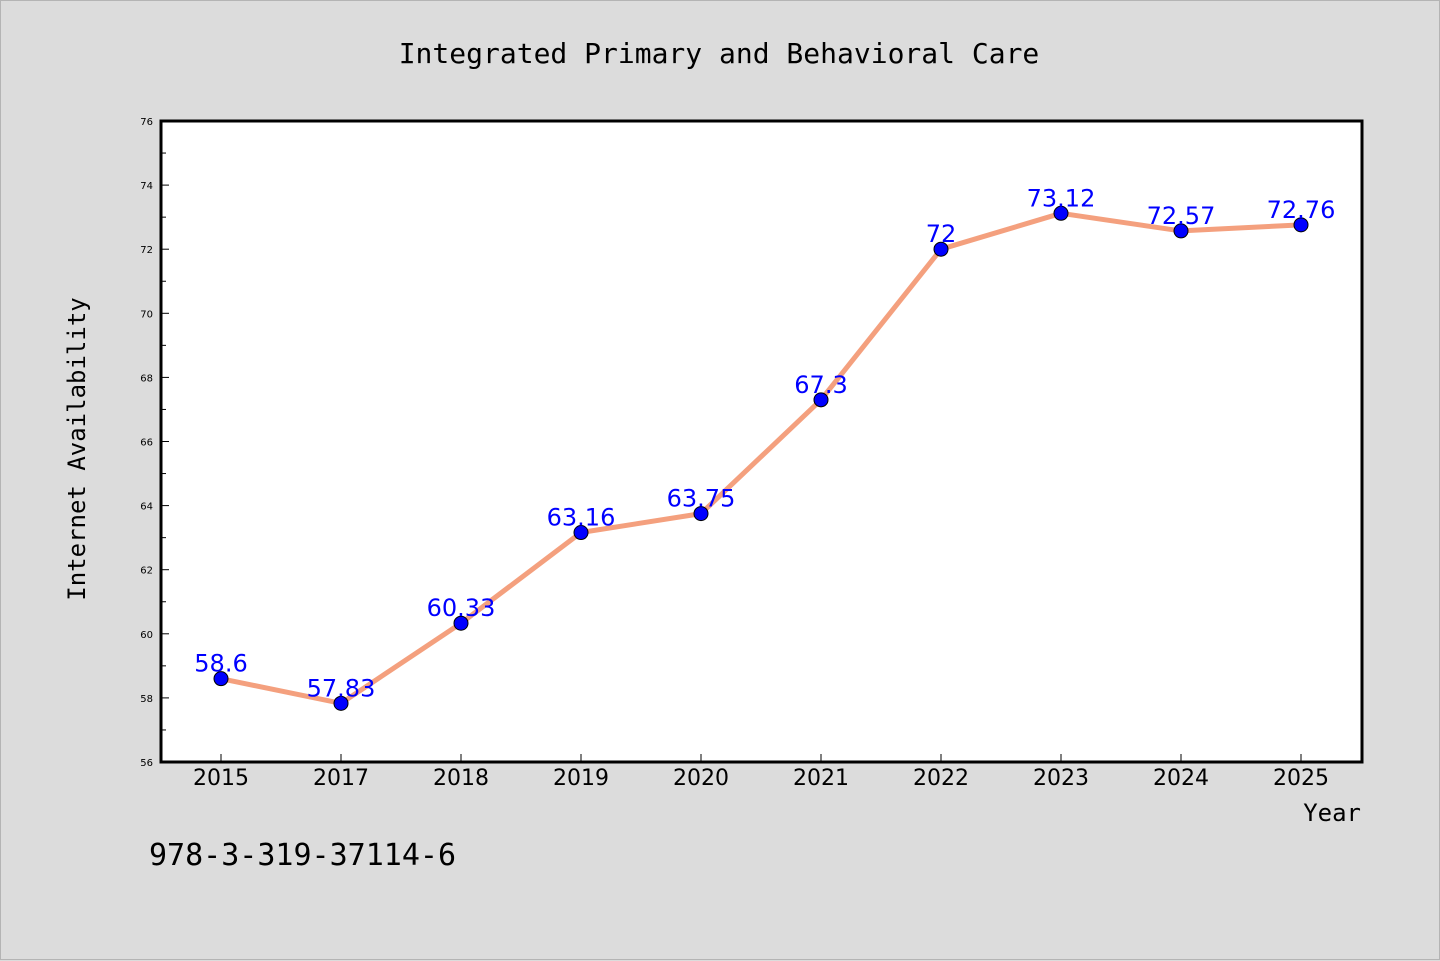 The width and height of the screenshot is (1440, 961). I want to click on x-tick-label: 2021, so click(821, 778).